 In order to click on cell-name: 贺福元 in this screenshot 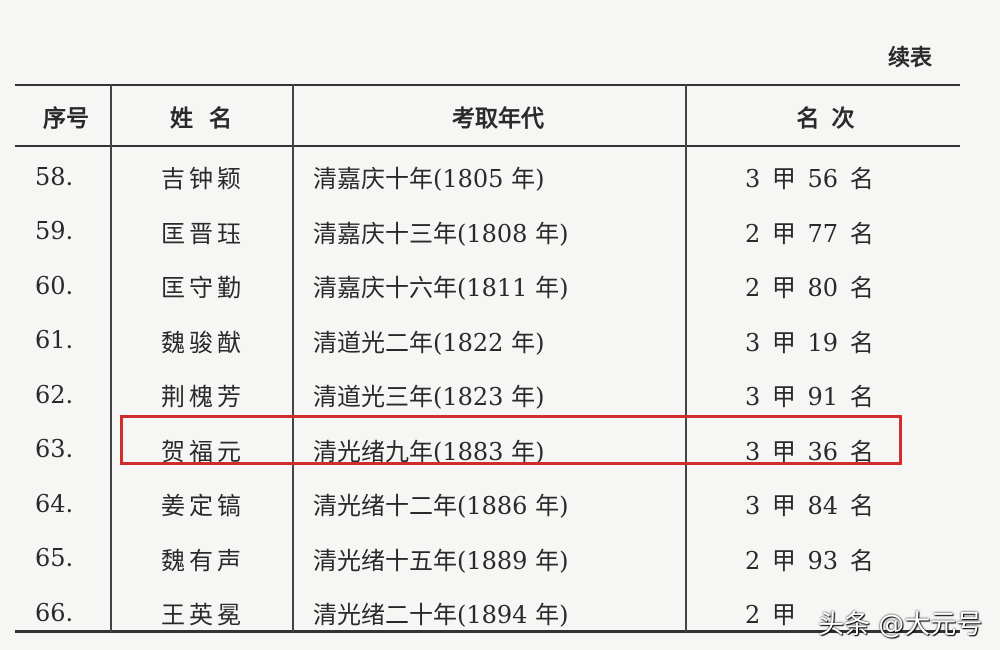, I will do `click(203, 451)`.